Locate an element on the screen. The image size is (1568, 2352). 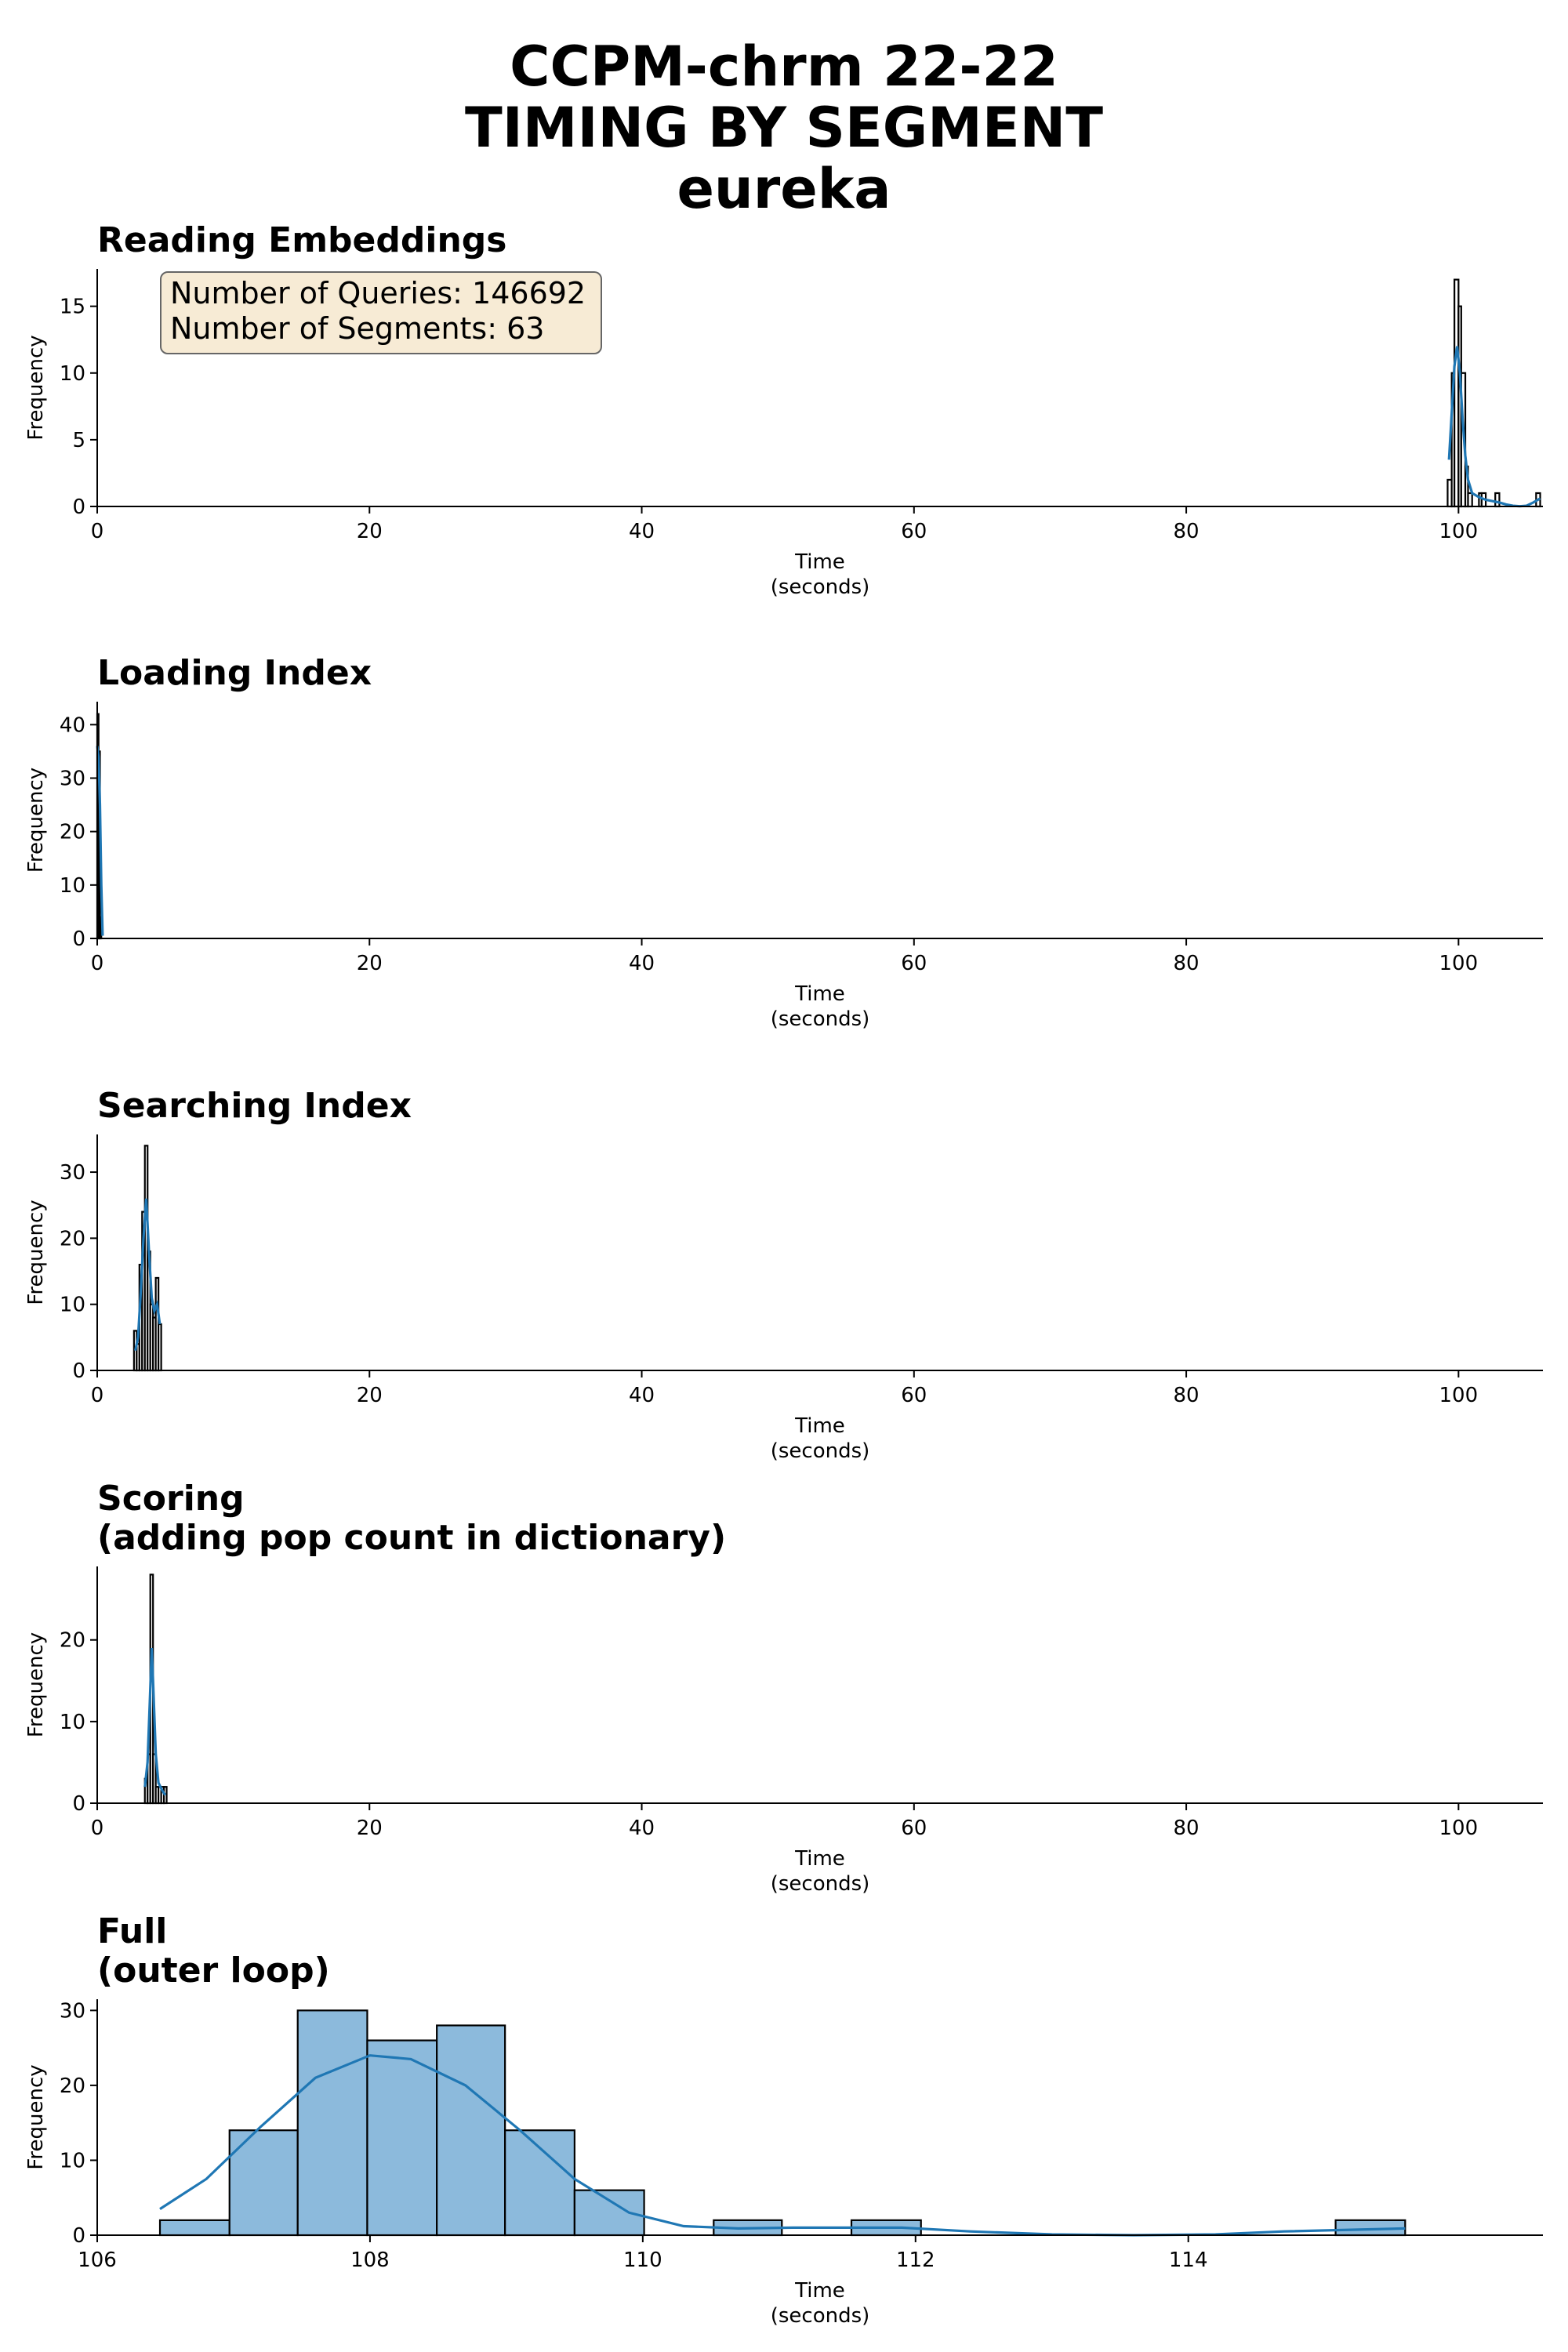
x-tick-label: 112 is located at coordinates (915, 2260).